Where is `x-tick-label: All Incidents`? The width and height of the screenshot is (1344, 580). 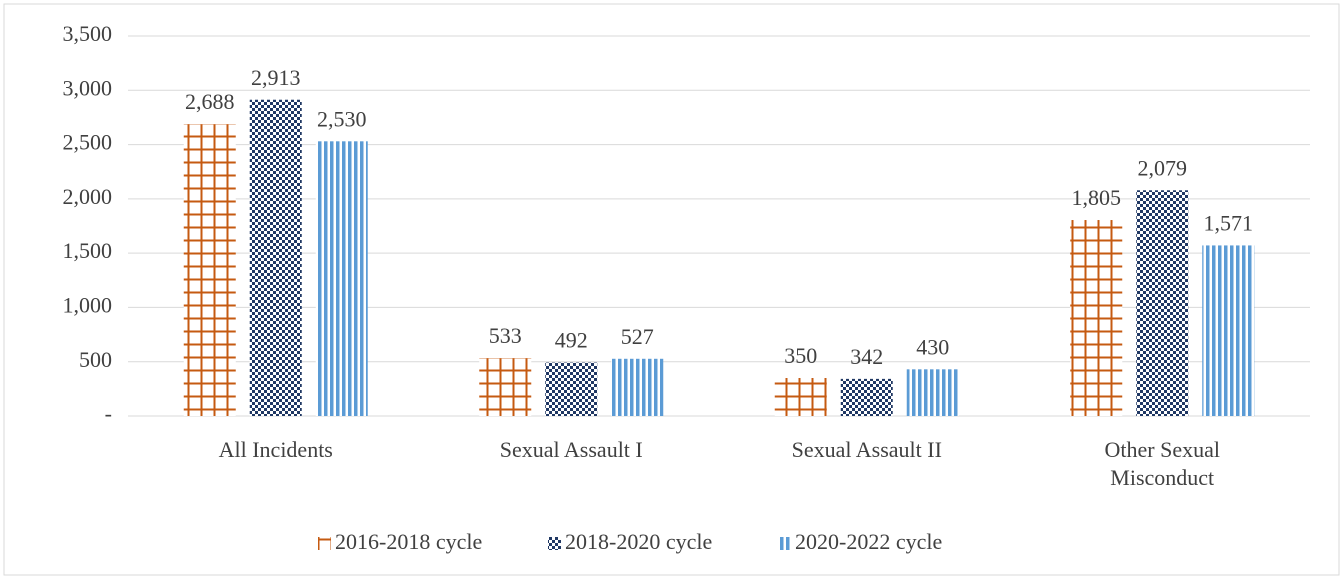 x-tick-label: All Incidents is located at coordinates (275, 449).